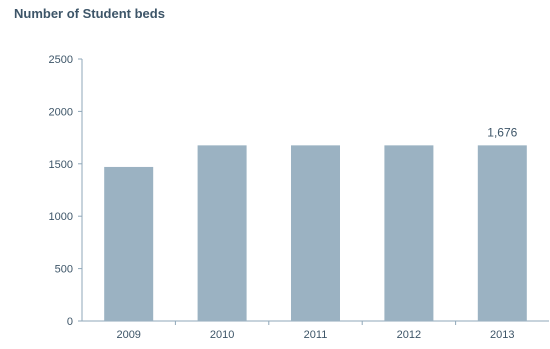  What do you see at coordinates (64, 270) in the screenshot?
I see `y-tick-label: 500` at bounding box center [64, 270].